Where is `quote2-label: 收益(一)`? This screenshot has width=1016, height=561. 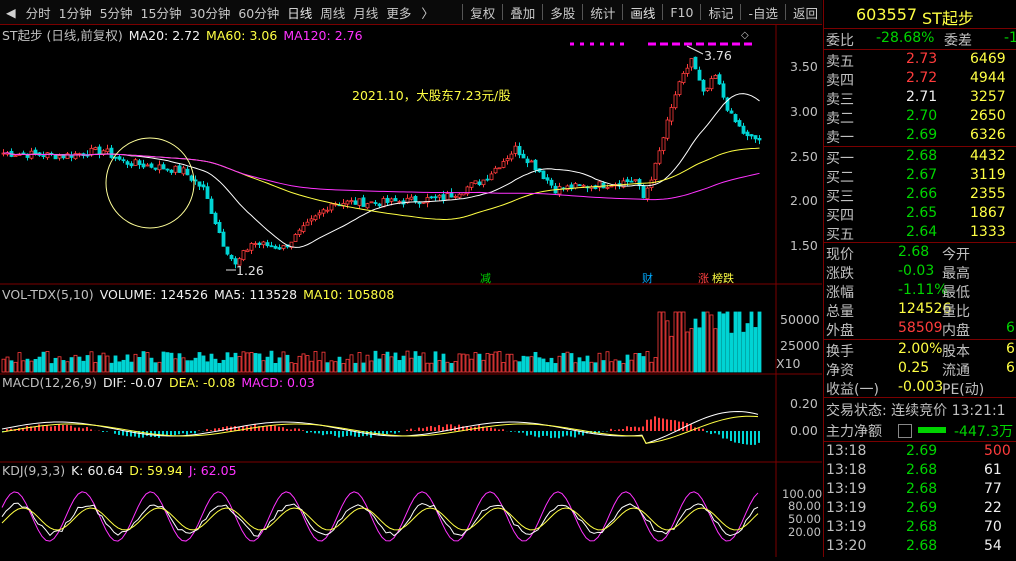 quote2-label: 收益(一) is located at coordinates (852, 390).